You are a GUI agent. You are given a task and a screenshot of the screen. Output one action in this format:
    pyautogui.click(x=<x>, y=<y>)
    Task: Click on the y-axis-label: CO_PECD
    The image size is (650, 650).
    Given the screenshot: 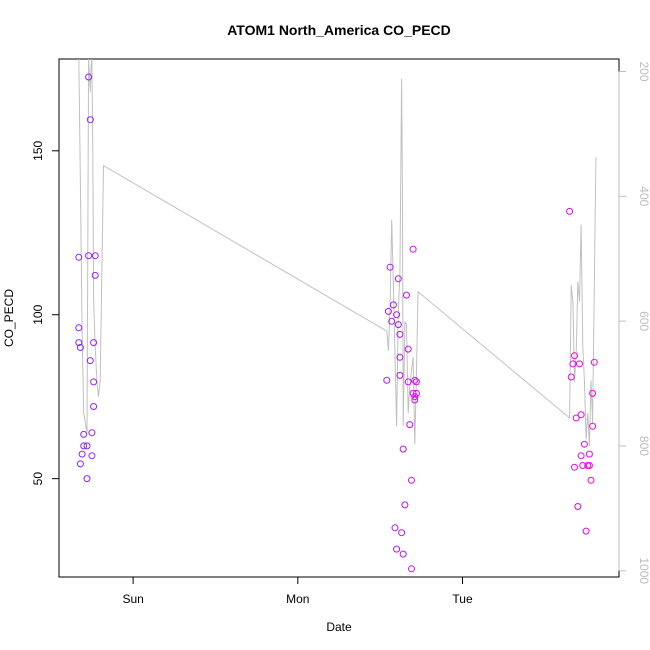 What is the action you would take?
    pyautogui.click(x=9, y=318)
    